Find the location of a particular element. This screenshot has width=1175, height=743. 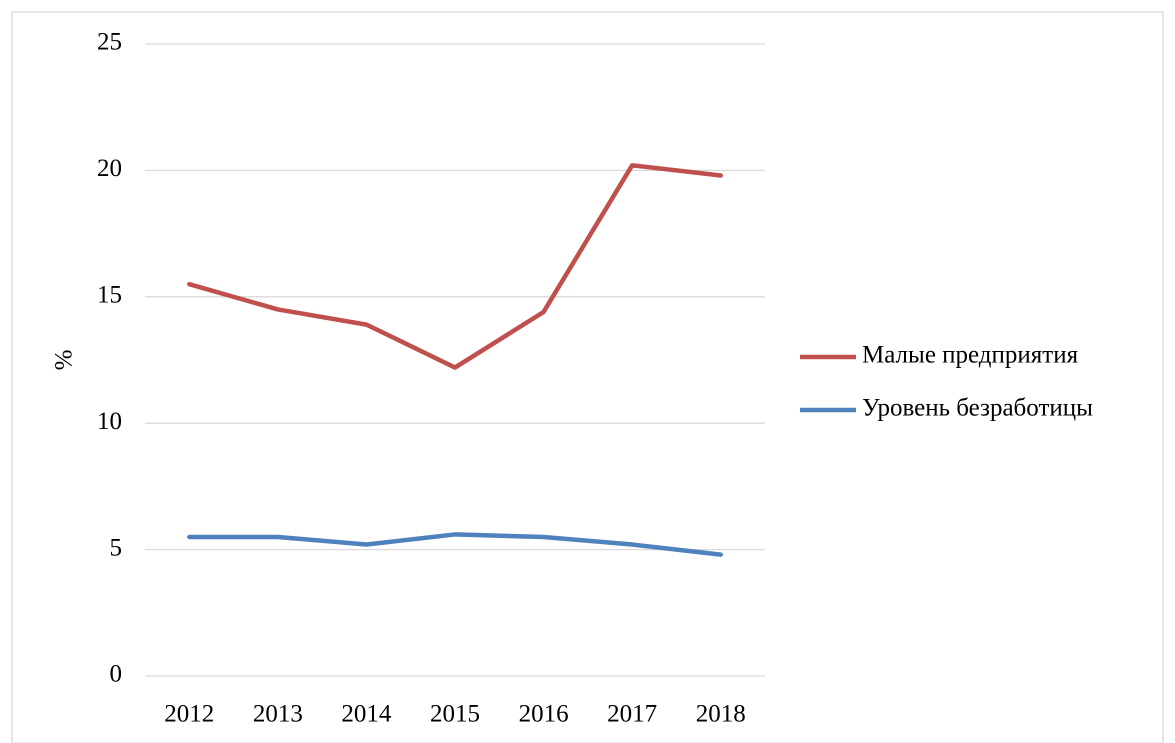

y-tick-label: 0 is located at coordinates (116, 674).